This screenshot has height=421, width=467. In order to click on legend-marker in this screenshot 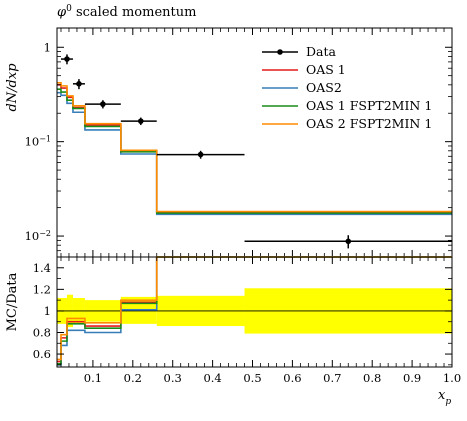, I will do `click(280, 52)`.